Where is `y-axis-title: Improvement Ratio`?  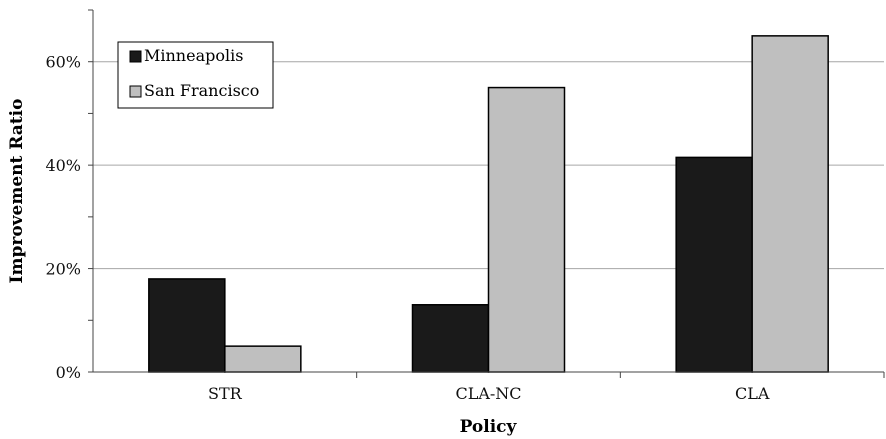
y-axis-title: Improvement Ratio is located at coordinates (17, 191).